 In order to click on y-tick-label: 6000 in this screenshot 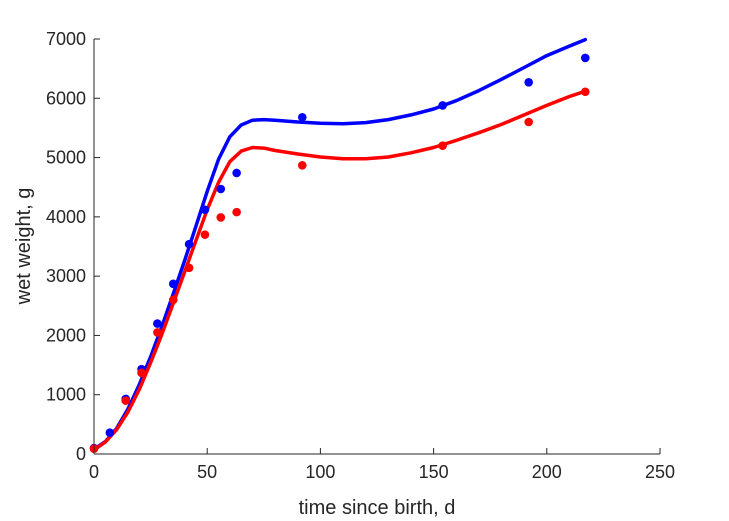, I will do `click(66, 98)`.